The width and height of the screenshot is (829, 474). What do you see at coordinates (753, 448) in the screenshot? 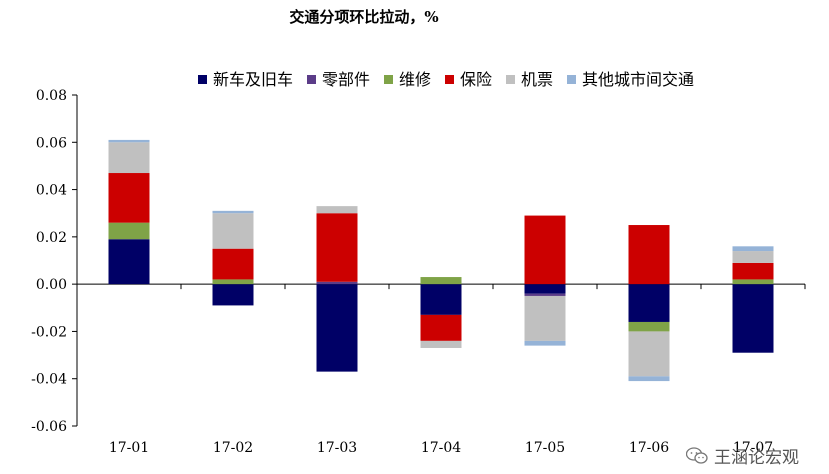
I see `x-tick-label: 17-07` at bounding box center [753, 448].